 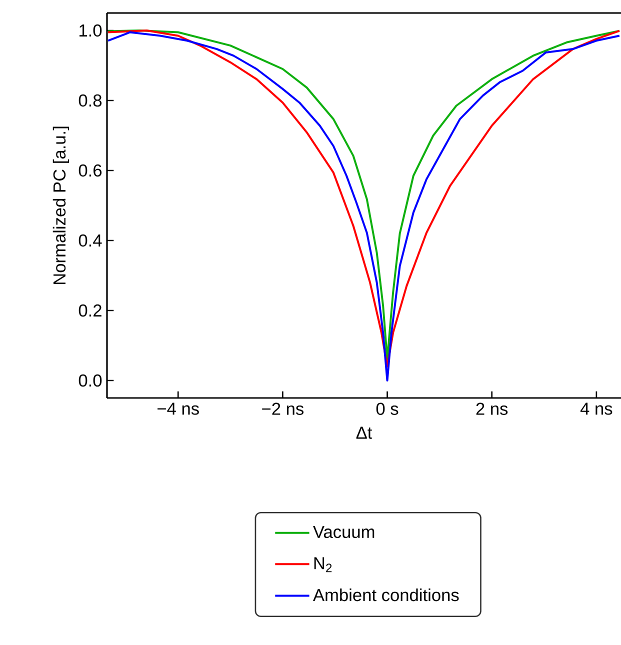 I want to click on y-tick-label: 0.0, so click(x=90, y=380).